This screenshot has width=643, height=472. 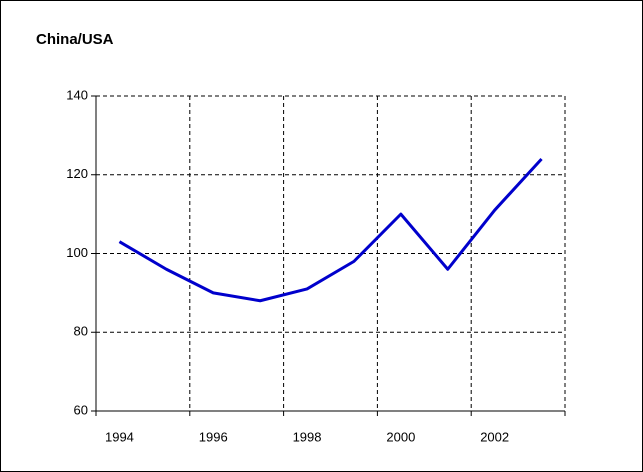 What do you see at coordinates (119, 436) in the screenshot?
I see `x-tick-label: 1994` at bounding box center [119, 436].